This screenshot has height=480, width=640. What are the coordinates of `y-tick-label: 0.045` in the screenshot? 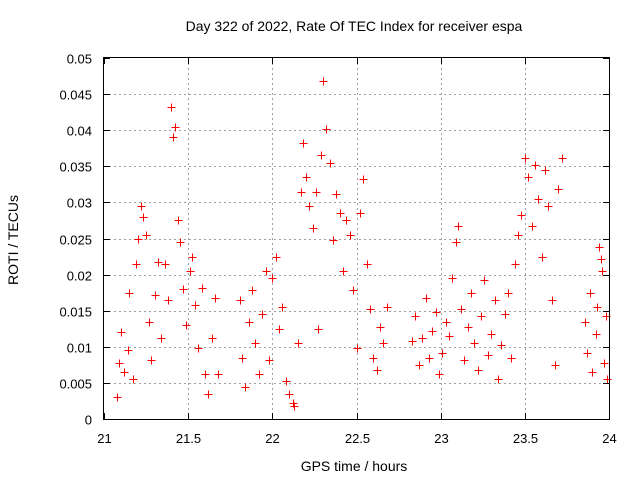 It's located at (75, 95).